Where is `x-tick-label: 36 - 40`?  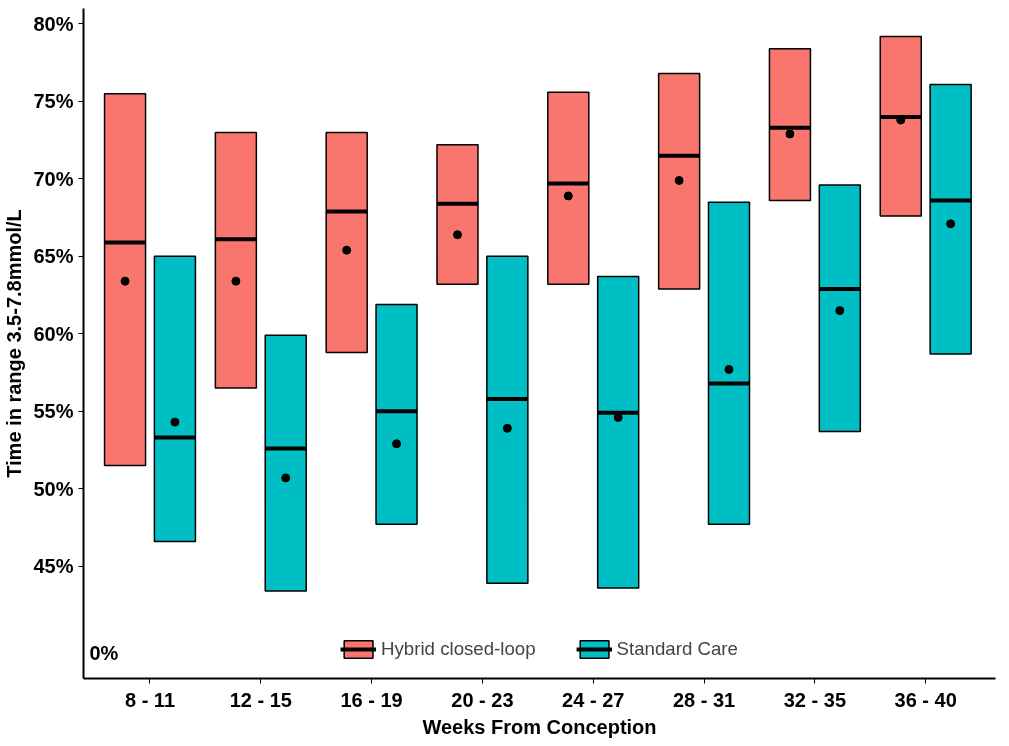
x-tick-label: 36 - 40 is located at coordinates (925, 699).